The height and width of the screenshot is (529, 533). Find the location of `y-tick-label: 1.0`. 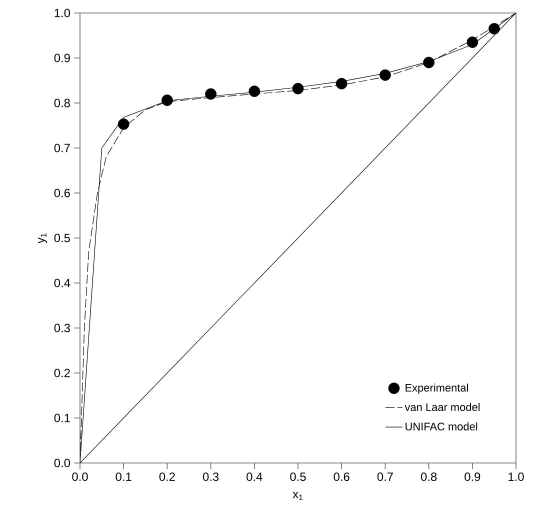

y-tick-label: 1.0 is located at coordinates (62, 13).